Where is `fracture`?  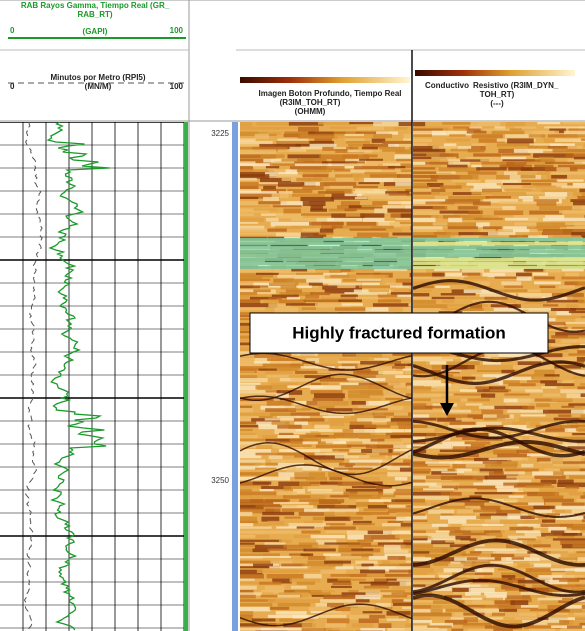 fracture is located at coordinates (499, 450).